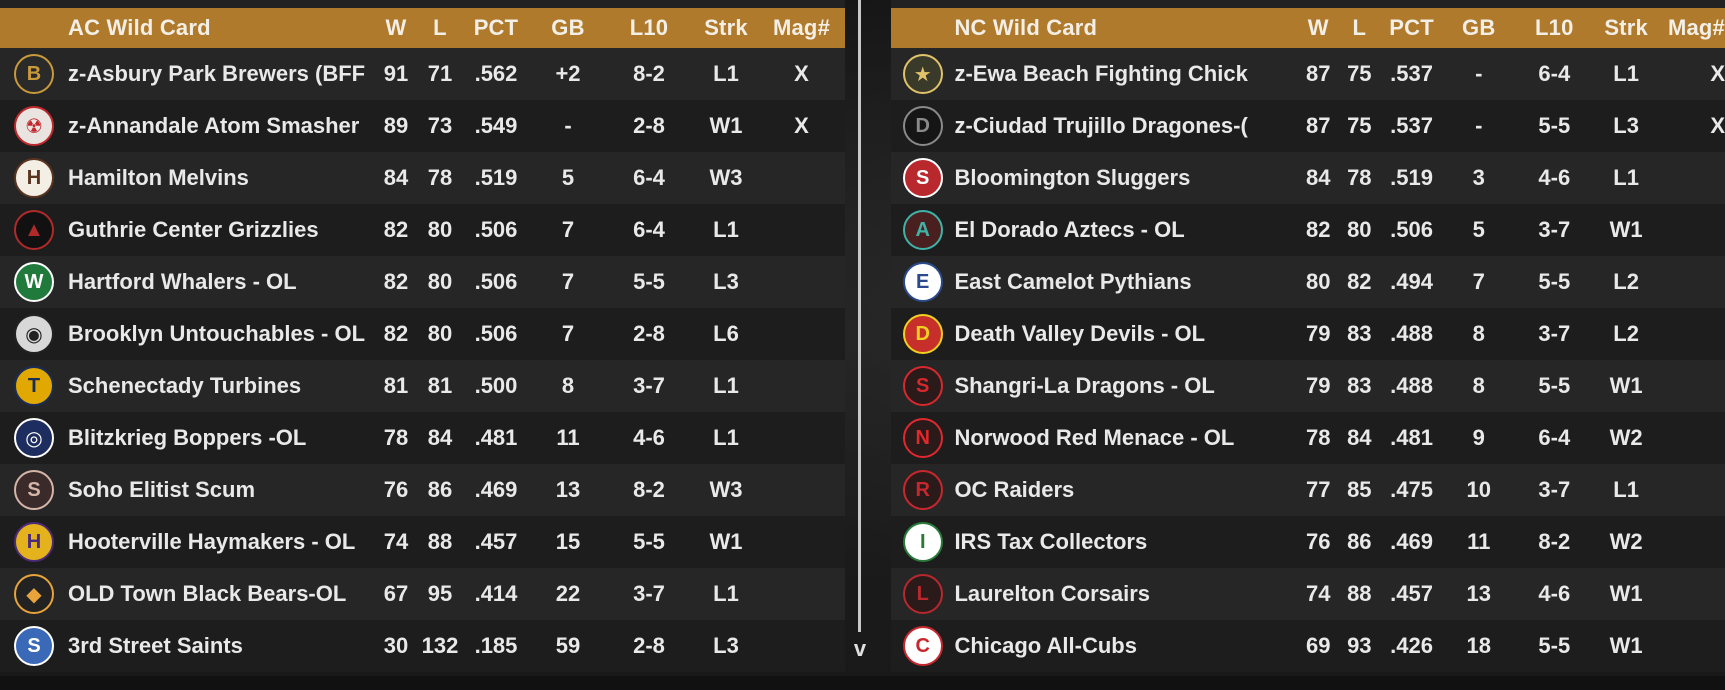 The width and height of the screenshot is (1725, 690). What do you see at coordinates (158, 177) in the screenshot?
I see `team-name: Hamilton Melvins` at bounding box center [158, 177].